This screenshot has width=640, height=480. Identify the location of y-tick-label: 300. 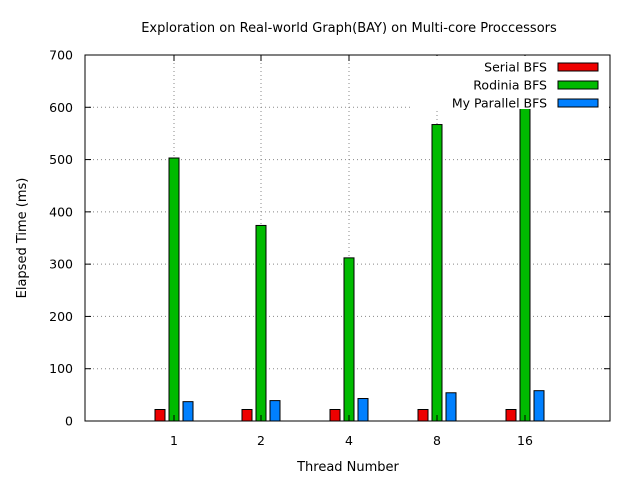
(61, 264).